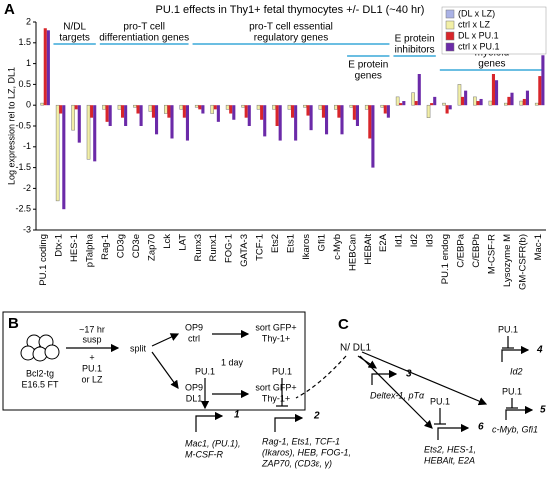  Describe the element at coordinates (476, 251) in the screenshot. I see `x-tick-label: C/EBPb` at that location.